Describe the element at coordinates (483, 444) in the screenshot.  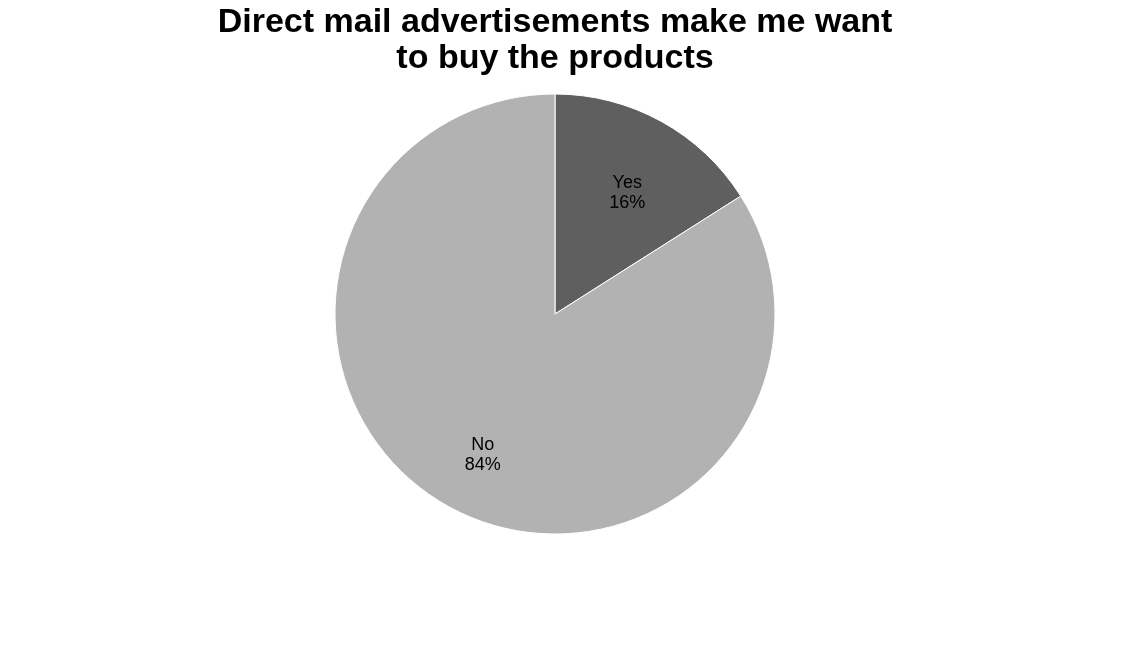
I see `slice-label: No` at that location.